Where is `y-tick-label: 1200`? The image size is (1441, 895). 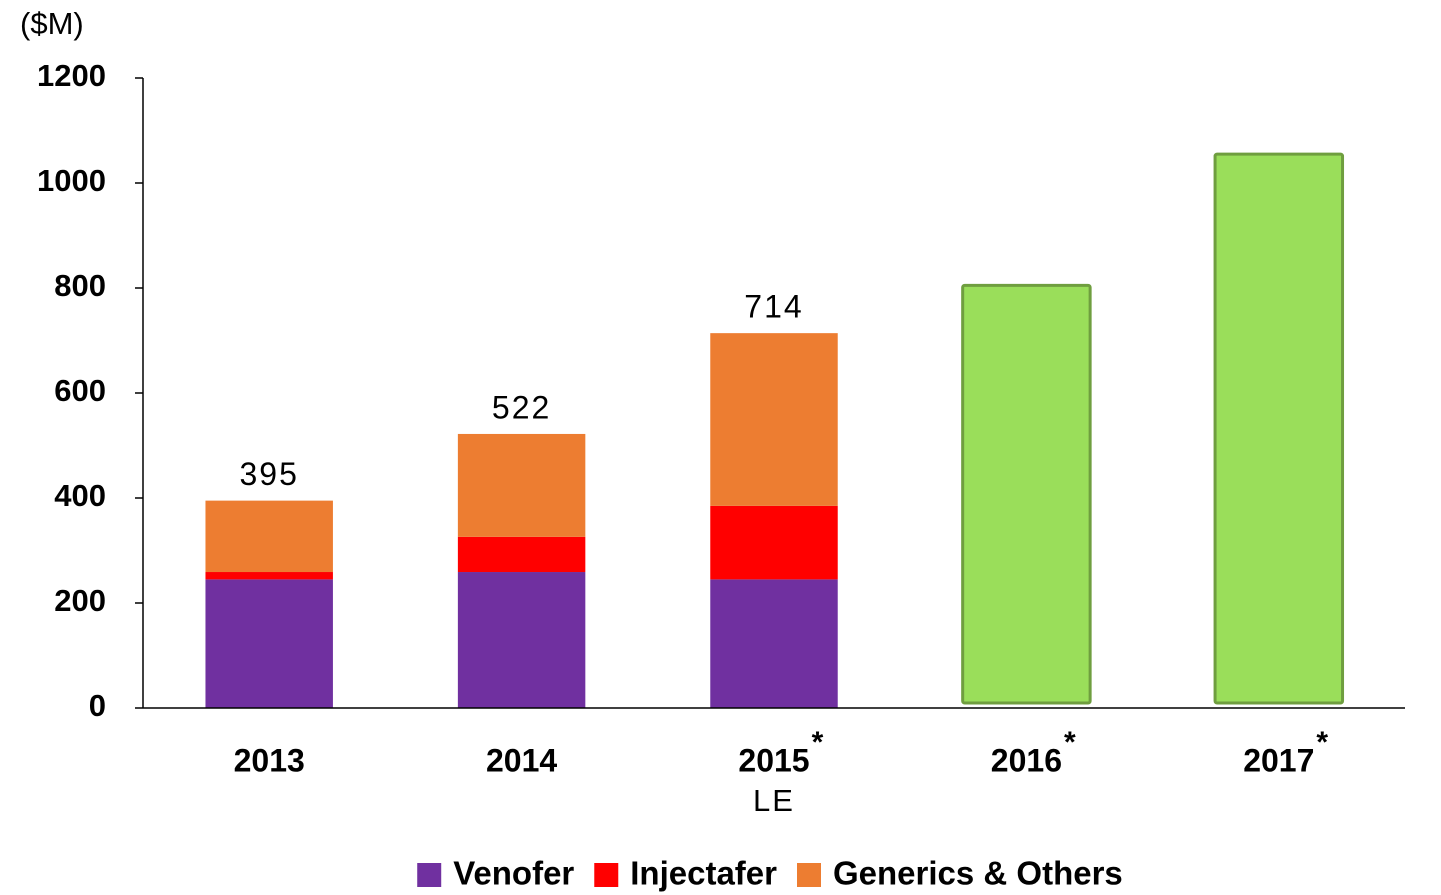 y-tick-label: 1200 is located at coordinates (71, 75).